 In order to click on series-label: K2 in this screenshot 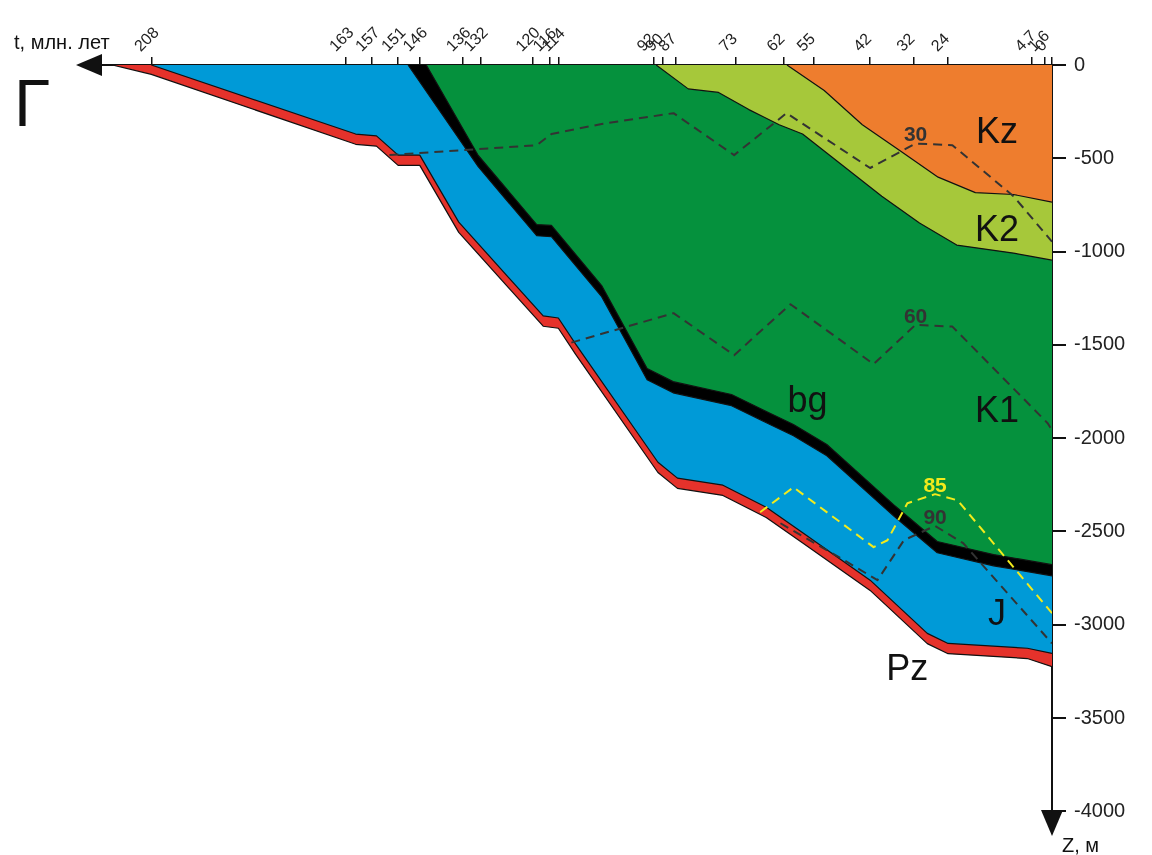, I will do `click(997, 229)`.